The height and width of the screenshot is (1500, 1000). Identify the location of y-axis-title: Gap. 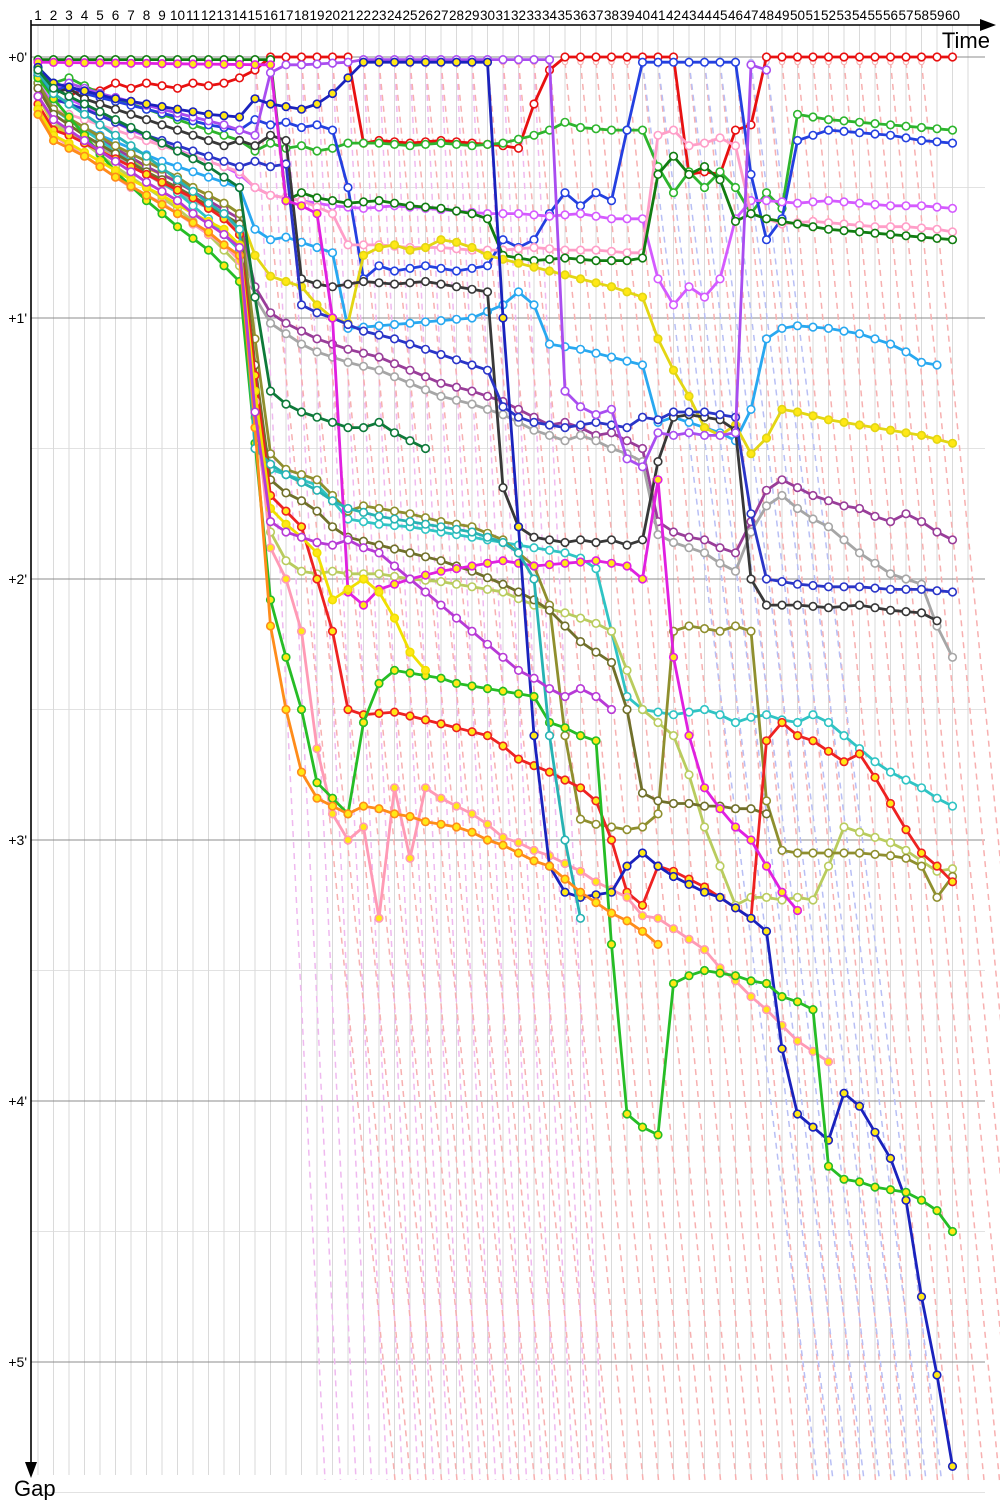
(35, 1488).